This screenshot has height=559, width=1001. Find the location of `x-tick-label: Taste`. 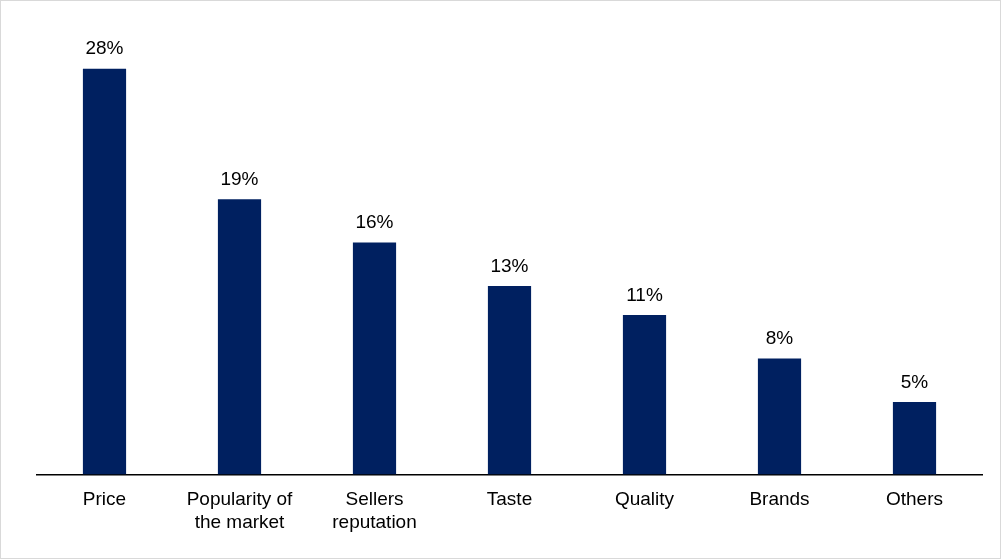

x-tick-label: Taste is located at coordinates (509, 499).